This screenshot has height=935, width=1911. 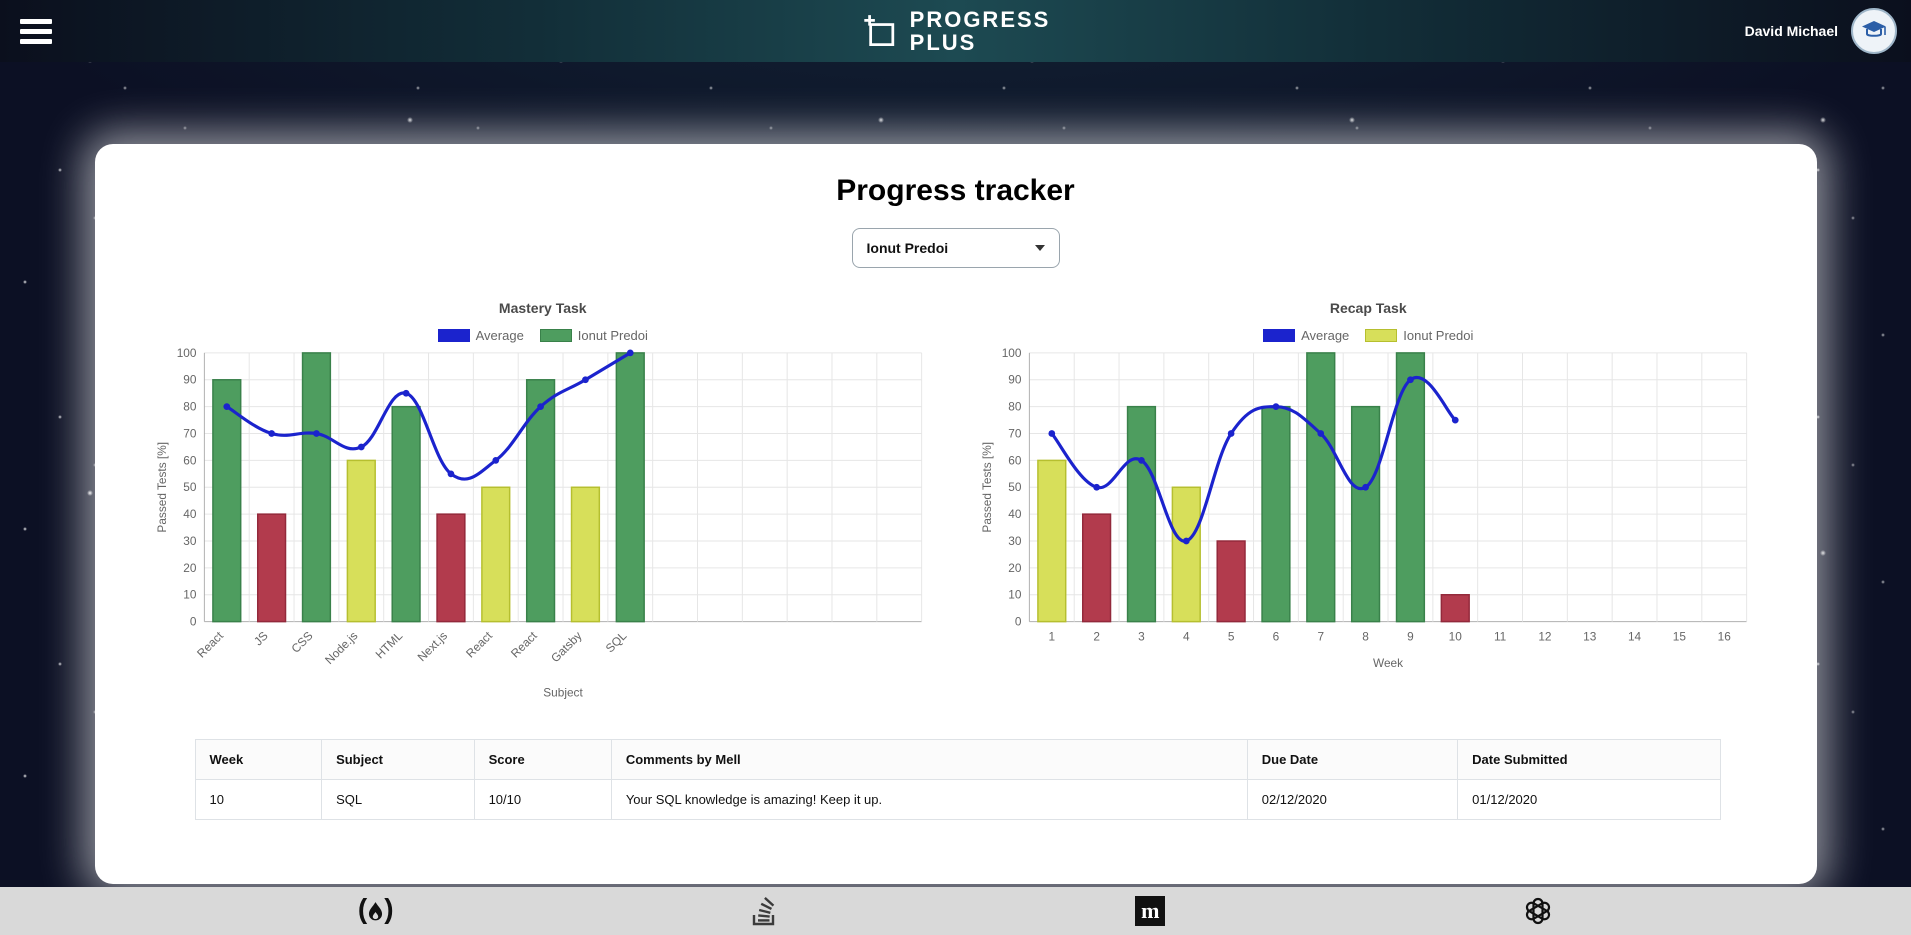 I want to click on table-cell: 10/10, so click(x=542, y=799).